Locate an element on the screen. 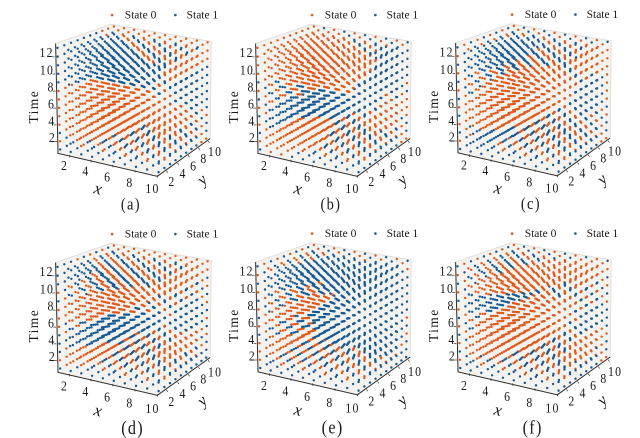  svg-text: (b) is located at coordinates (331, 204).